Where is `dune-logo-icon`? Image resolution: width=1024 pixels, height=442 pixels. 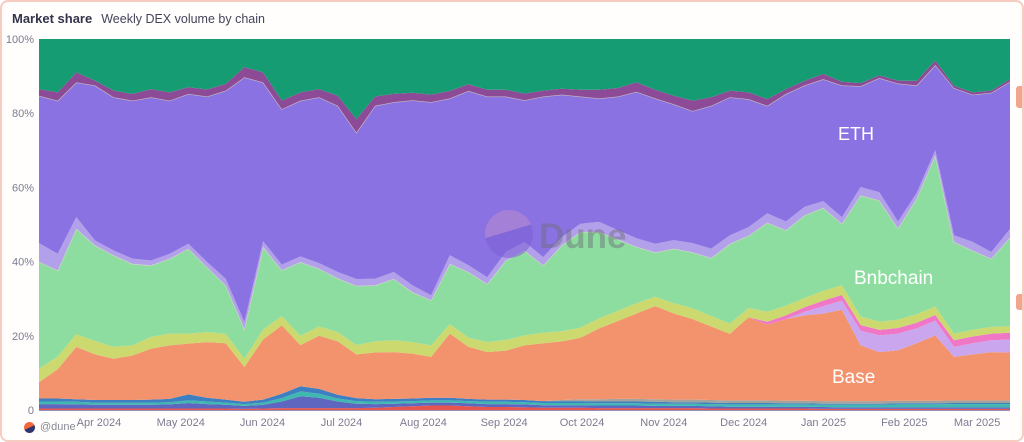
dune-logo-icon is located at coordinates (29, 427).